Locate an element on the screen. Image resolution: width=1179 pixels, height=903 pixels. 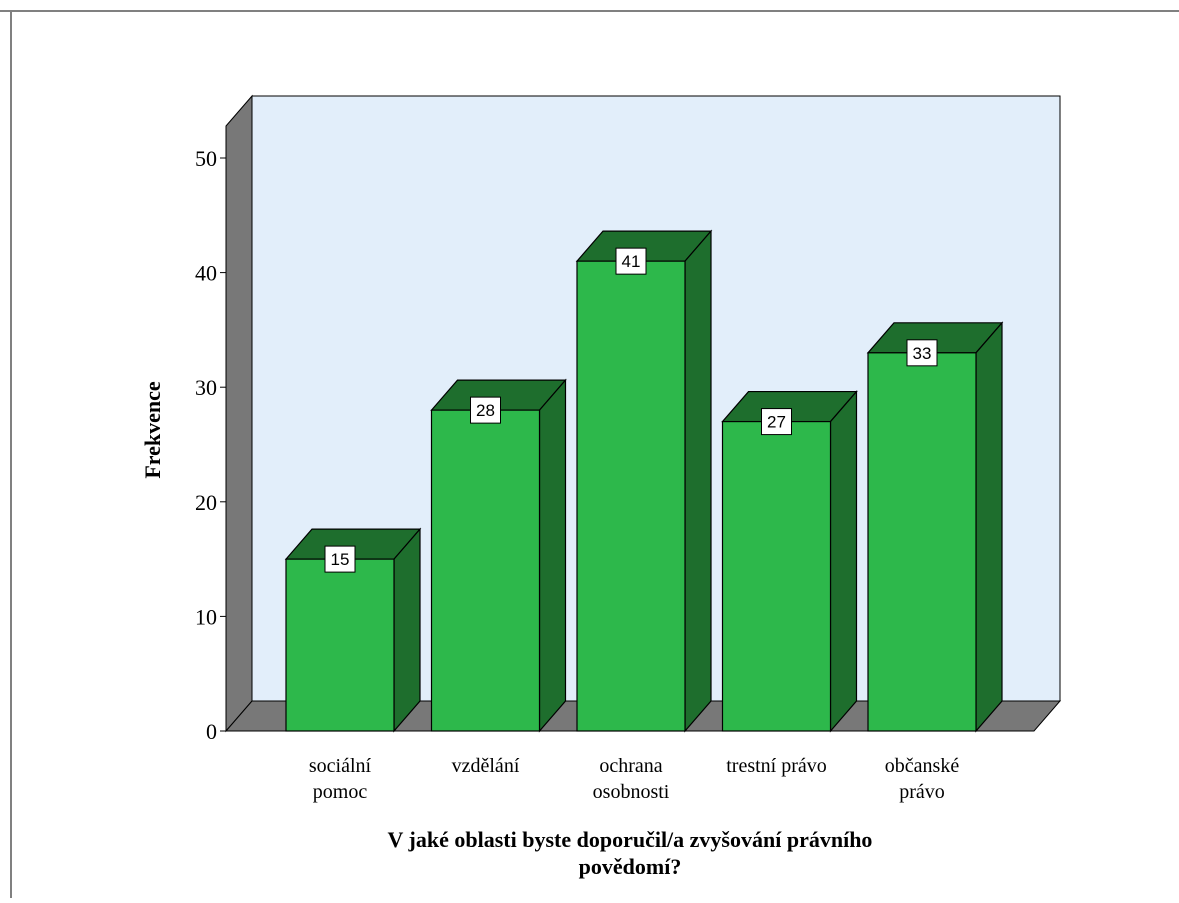
bar-group: 41 is located at coordinates (644, 481).